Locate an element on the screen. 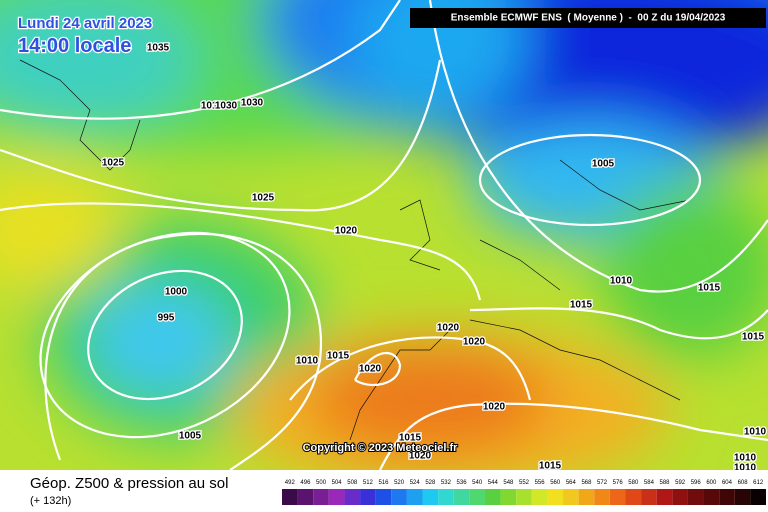  scale-label: 516 is located at coordinates (383, 483).